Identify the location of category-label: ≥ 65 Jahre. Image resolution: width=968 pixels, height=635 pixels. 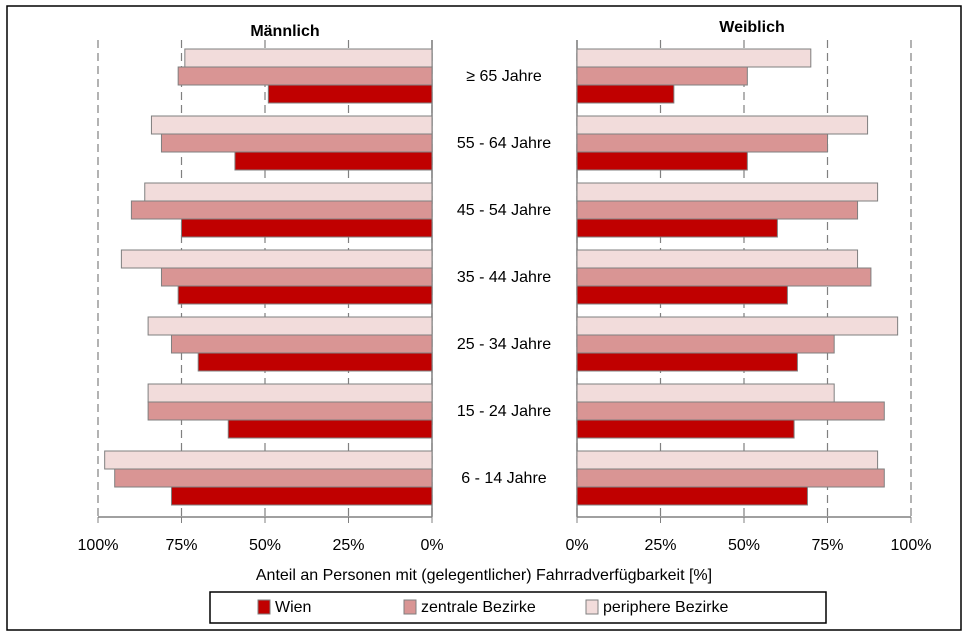
(504, 76).